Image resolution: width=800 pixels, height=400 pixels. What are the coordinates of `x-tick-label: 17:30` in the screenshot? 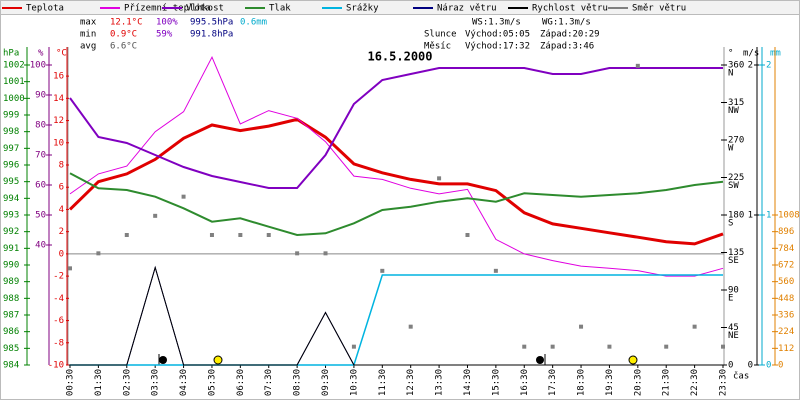 It's located at (553, 382).